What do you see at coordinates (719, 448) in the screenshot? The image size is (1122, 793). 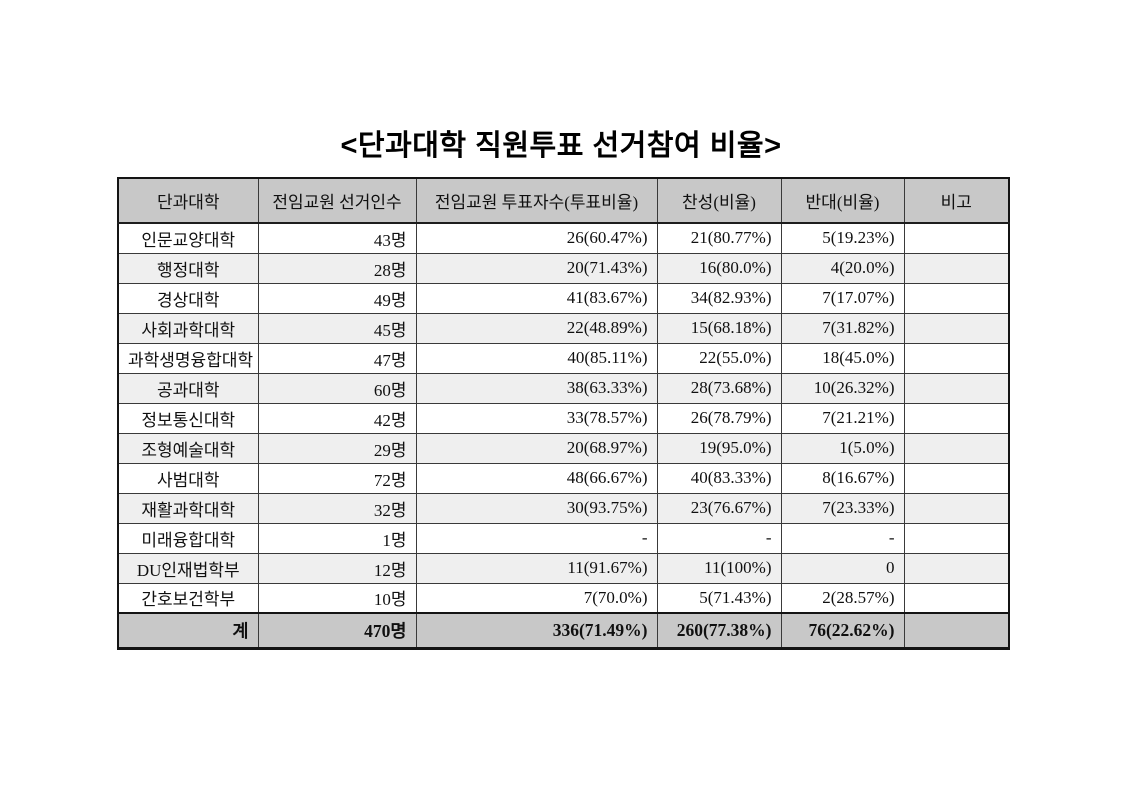 I see `value-cell: 19(95.0%)` at bounding box center [719, 448].